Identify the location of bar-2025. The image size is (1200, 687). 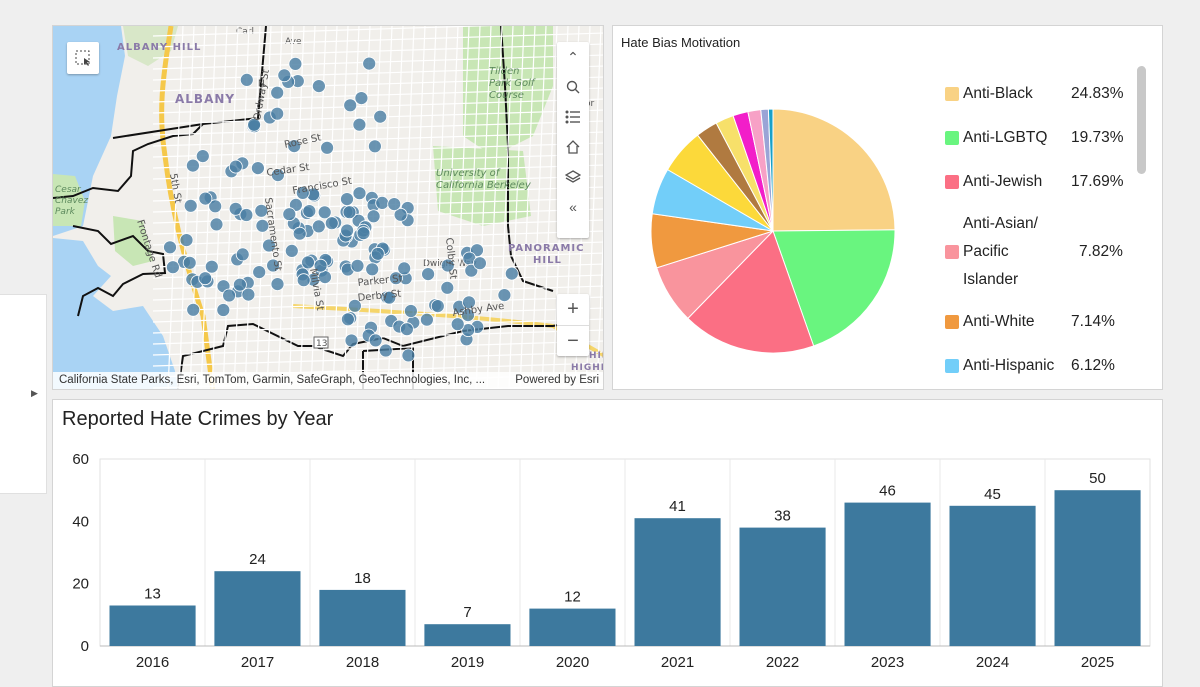
(1097, 568).